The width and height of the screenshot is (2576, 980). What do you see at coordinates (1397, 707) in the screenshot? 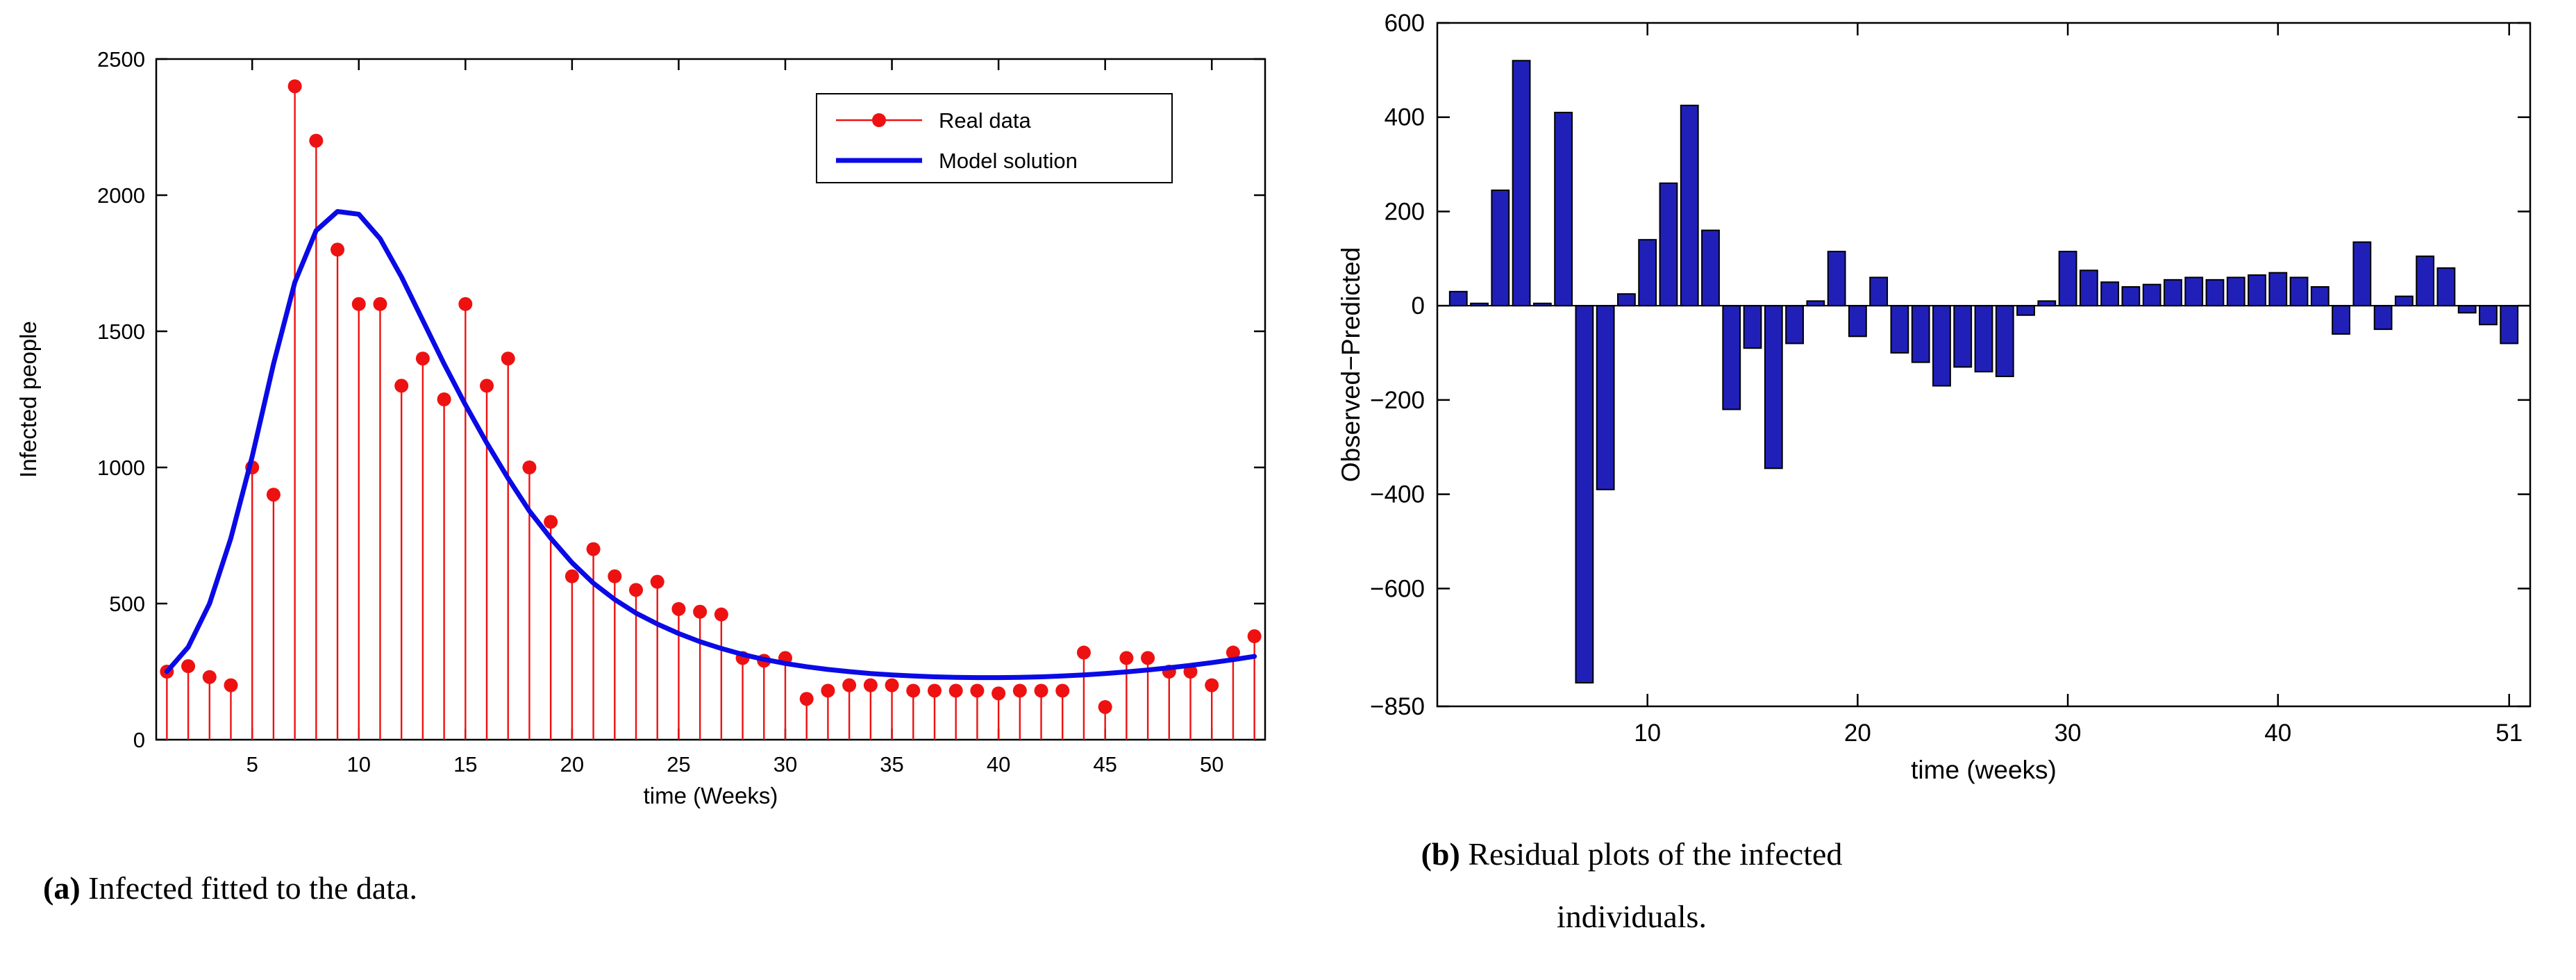
I see `y-tick-label: −850` at bounding box center [1397, 707].